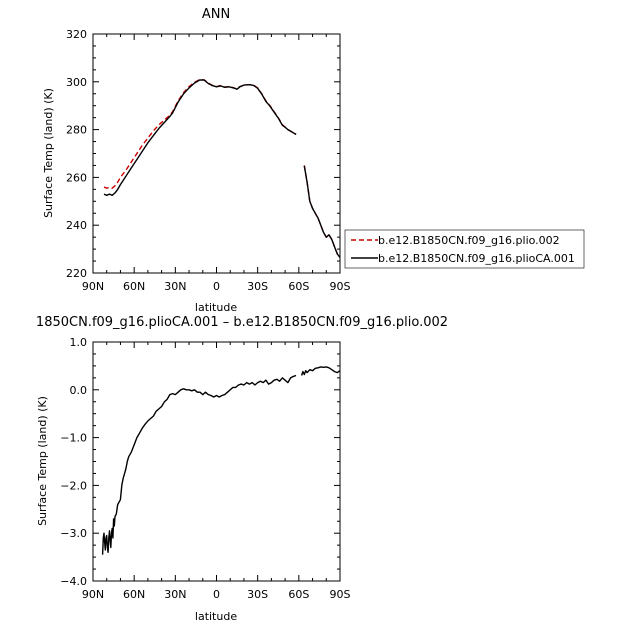  What do you see at coordinates (93, 286) in the screenshot?
I see `top-x-tick-label: 90N` at bounding box center [93, 286].